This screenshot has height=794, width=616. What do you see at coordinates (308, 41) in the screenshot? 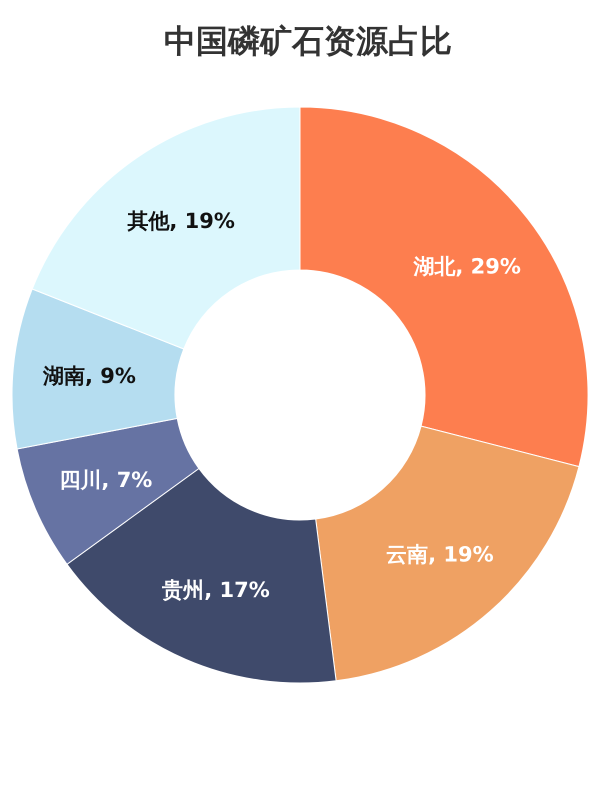
I see `chart-title: 中国磷矿石资源占比` at bounding box center [308, 41].